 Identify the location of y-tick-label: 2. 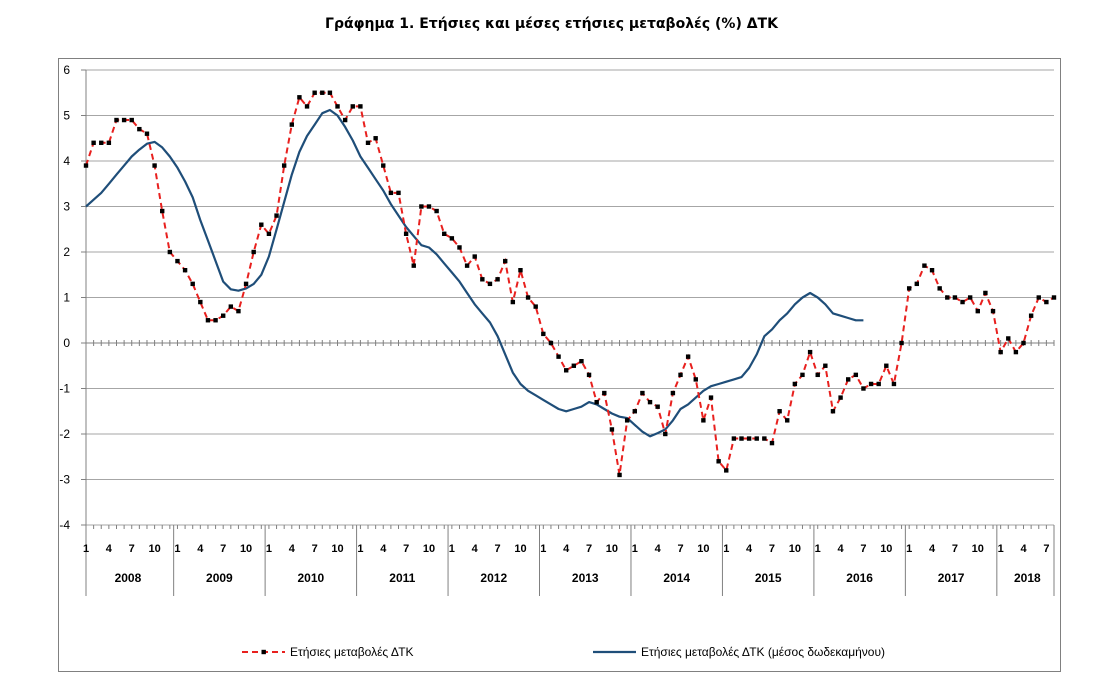
(66, 252).